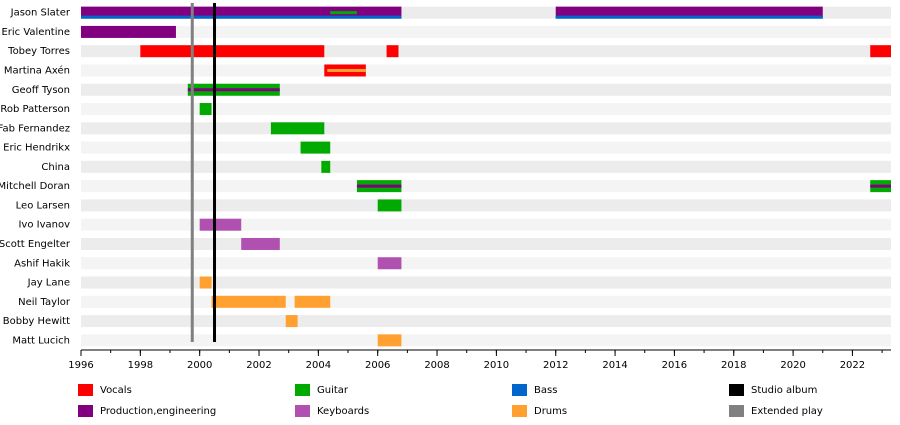 The width and height of the screenshot is (900, 425). I want to click on x-tick-label: 1998, so click(140, 365).